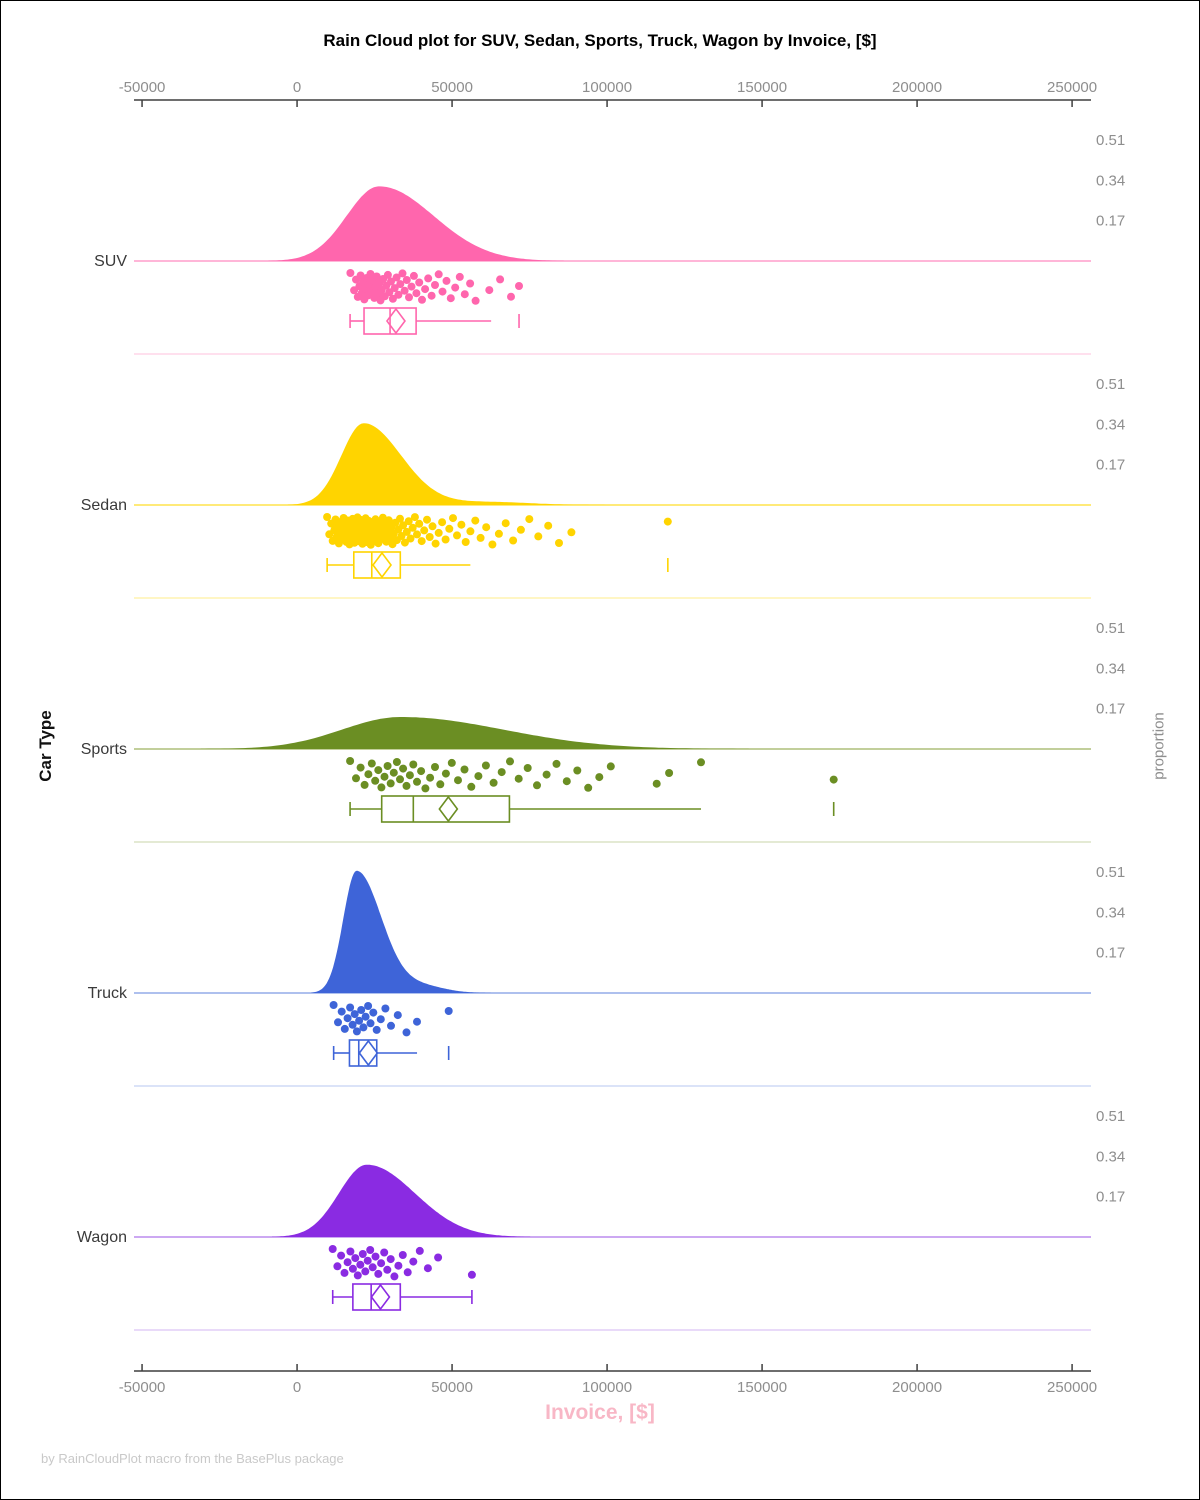  What do you see at coordinates (452, 1387) in the screenshot?
I see `bottom-axis-tick-label: 50000` at bounding box center [452, 1387].